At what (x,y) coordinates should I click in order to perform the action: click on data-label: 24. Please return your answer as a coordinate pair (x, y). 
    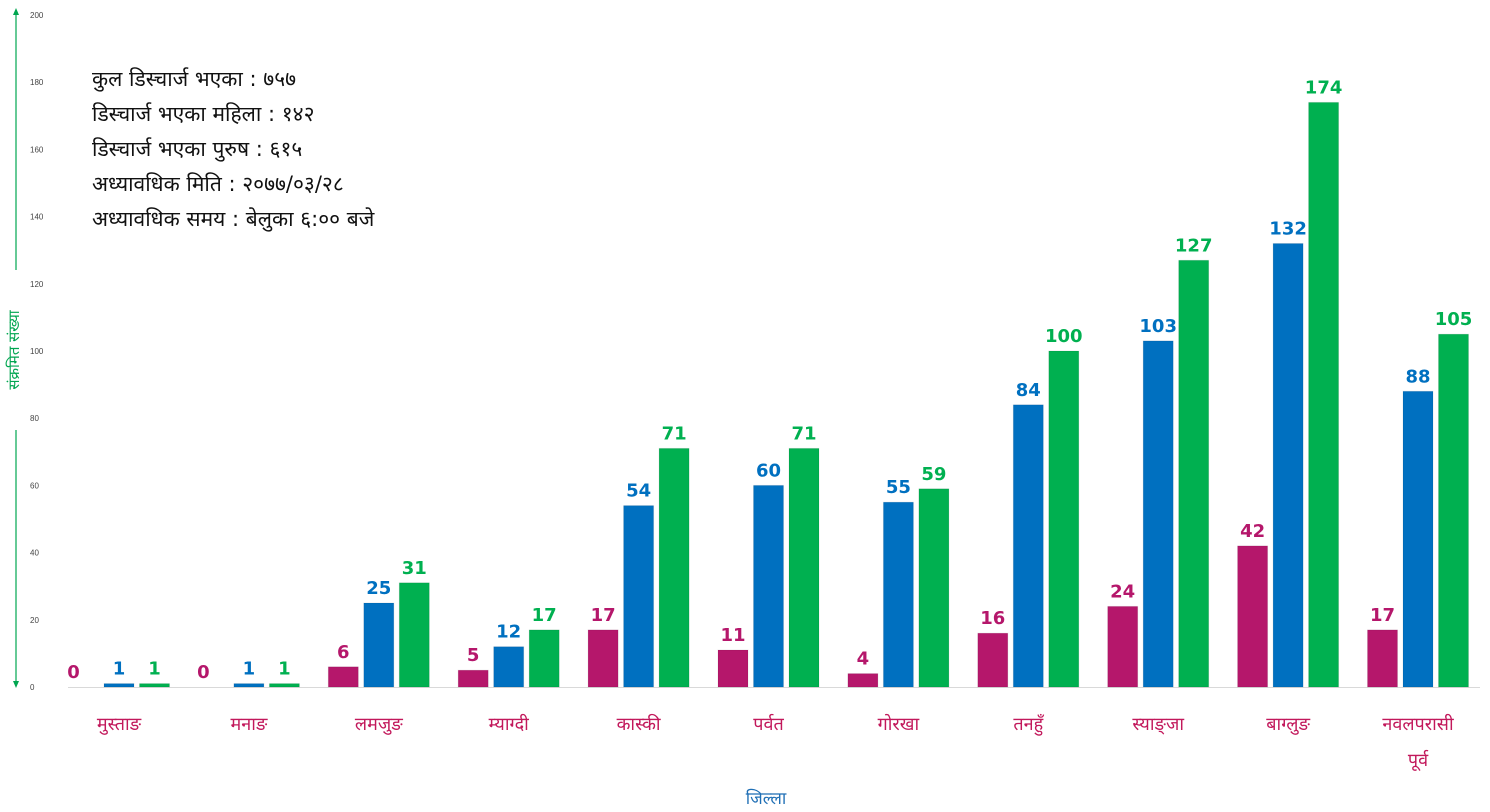
    Looking at the image, I should click on (1122, 591).